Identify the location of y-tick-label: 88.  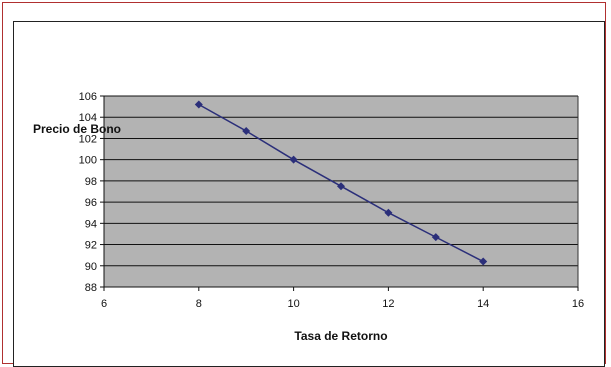
(91, 288).